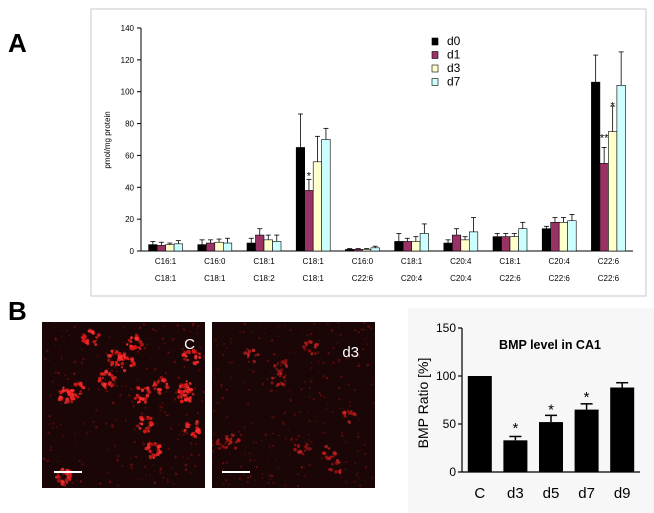 Image resolution: width=654 pixels, height=513 pixels. Describe the element at coordinates (123, 404) in the screenshot. I see `micrograph-control-image` at that location.